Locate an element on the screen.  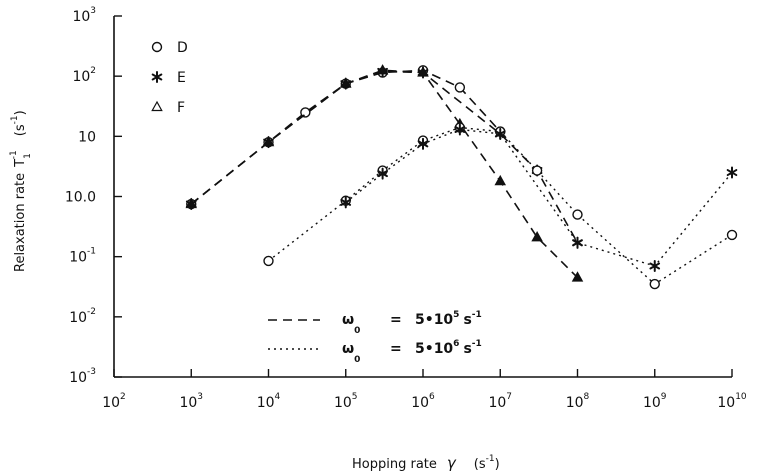
x-tick-label: 10⁴ is located at coordinates (269, 401).